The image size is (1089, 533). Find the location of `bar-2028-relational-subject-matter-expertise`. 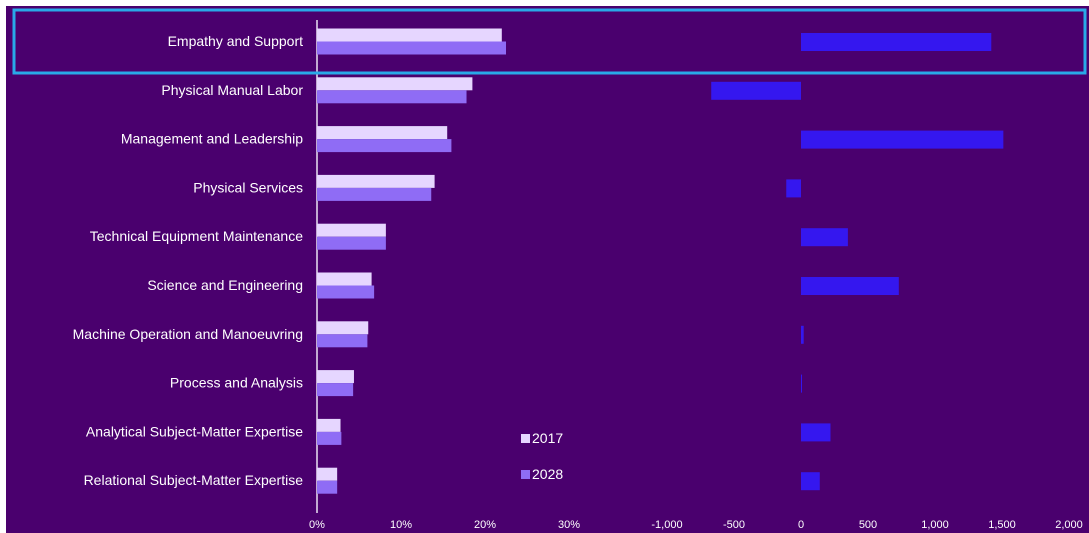

bar-2028-relational-subject-matter-expertise is located at coordinates (327, 487).